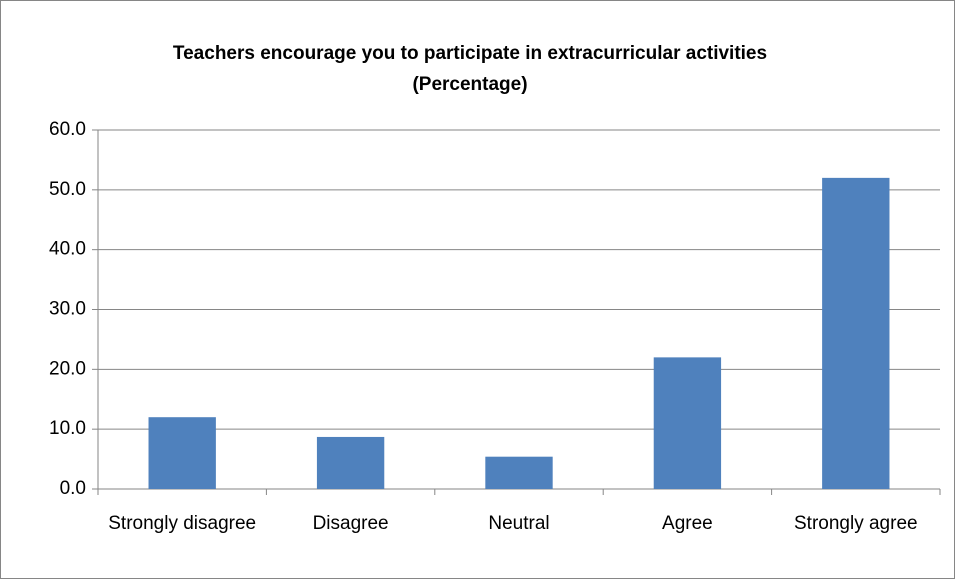  Describe the element at coordinates (856, 523) in the screenshot. I see `x-tick-label: Strongly agree` at that location.